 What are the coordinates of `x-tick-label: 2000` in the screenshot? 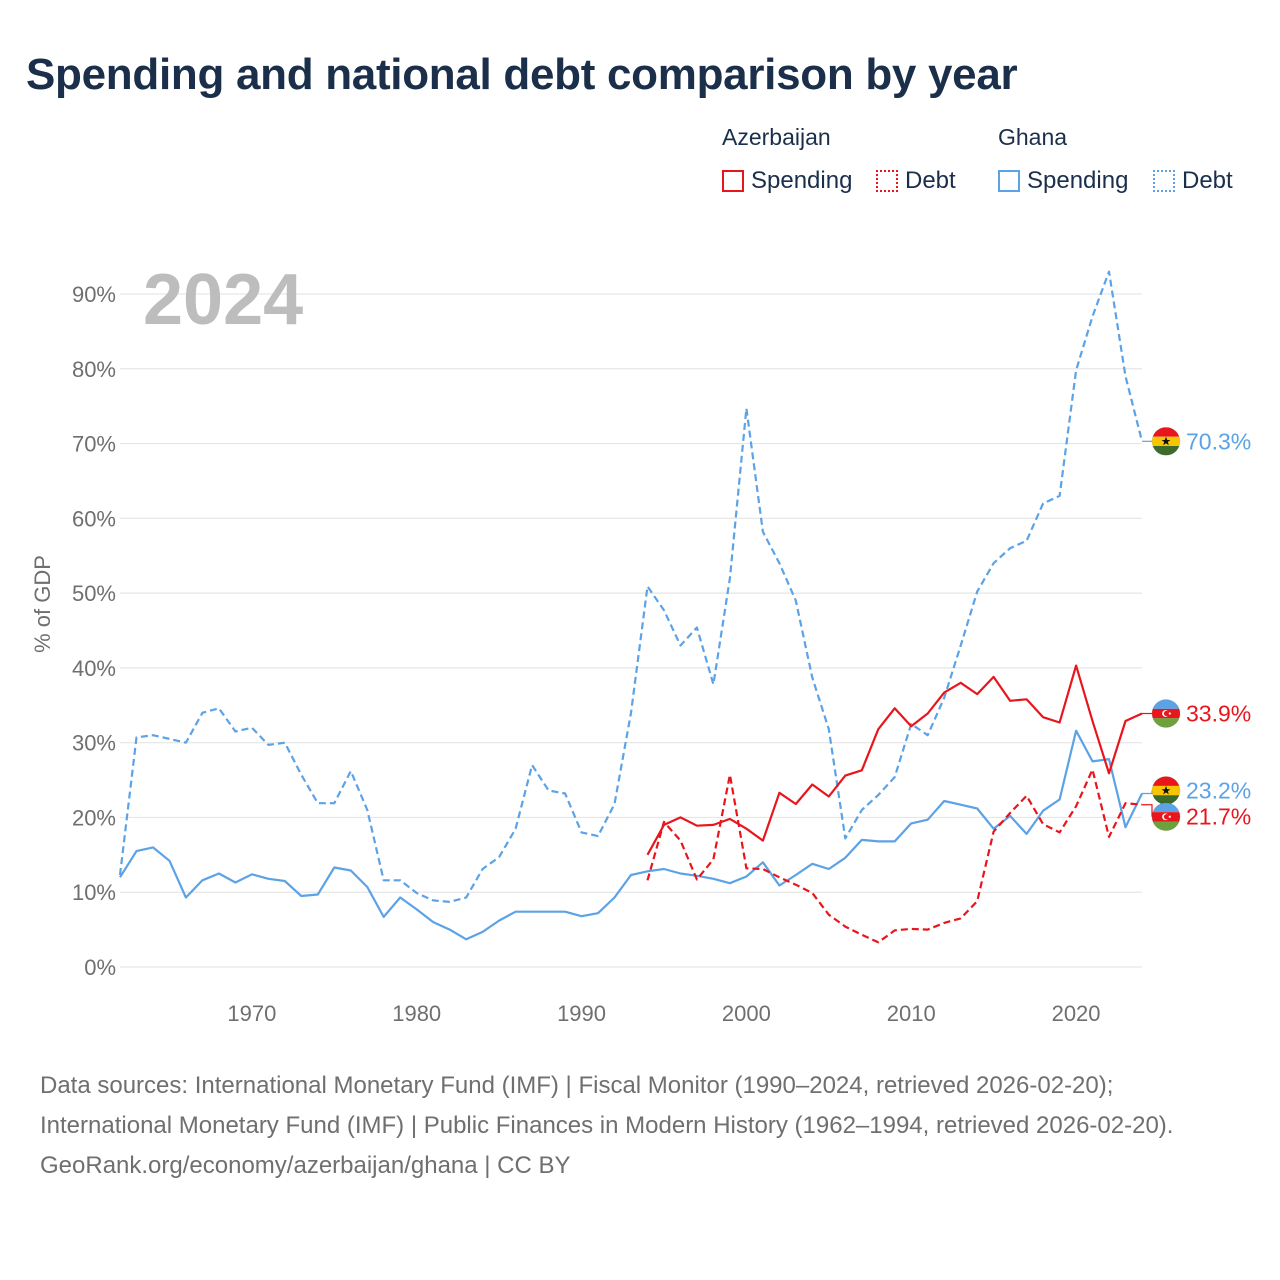 It's located at (746, 1013).